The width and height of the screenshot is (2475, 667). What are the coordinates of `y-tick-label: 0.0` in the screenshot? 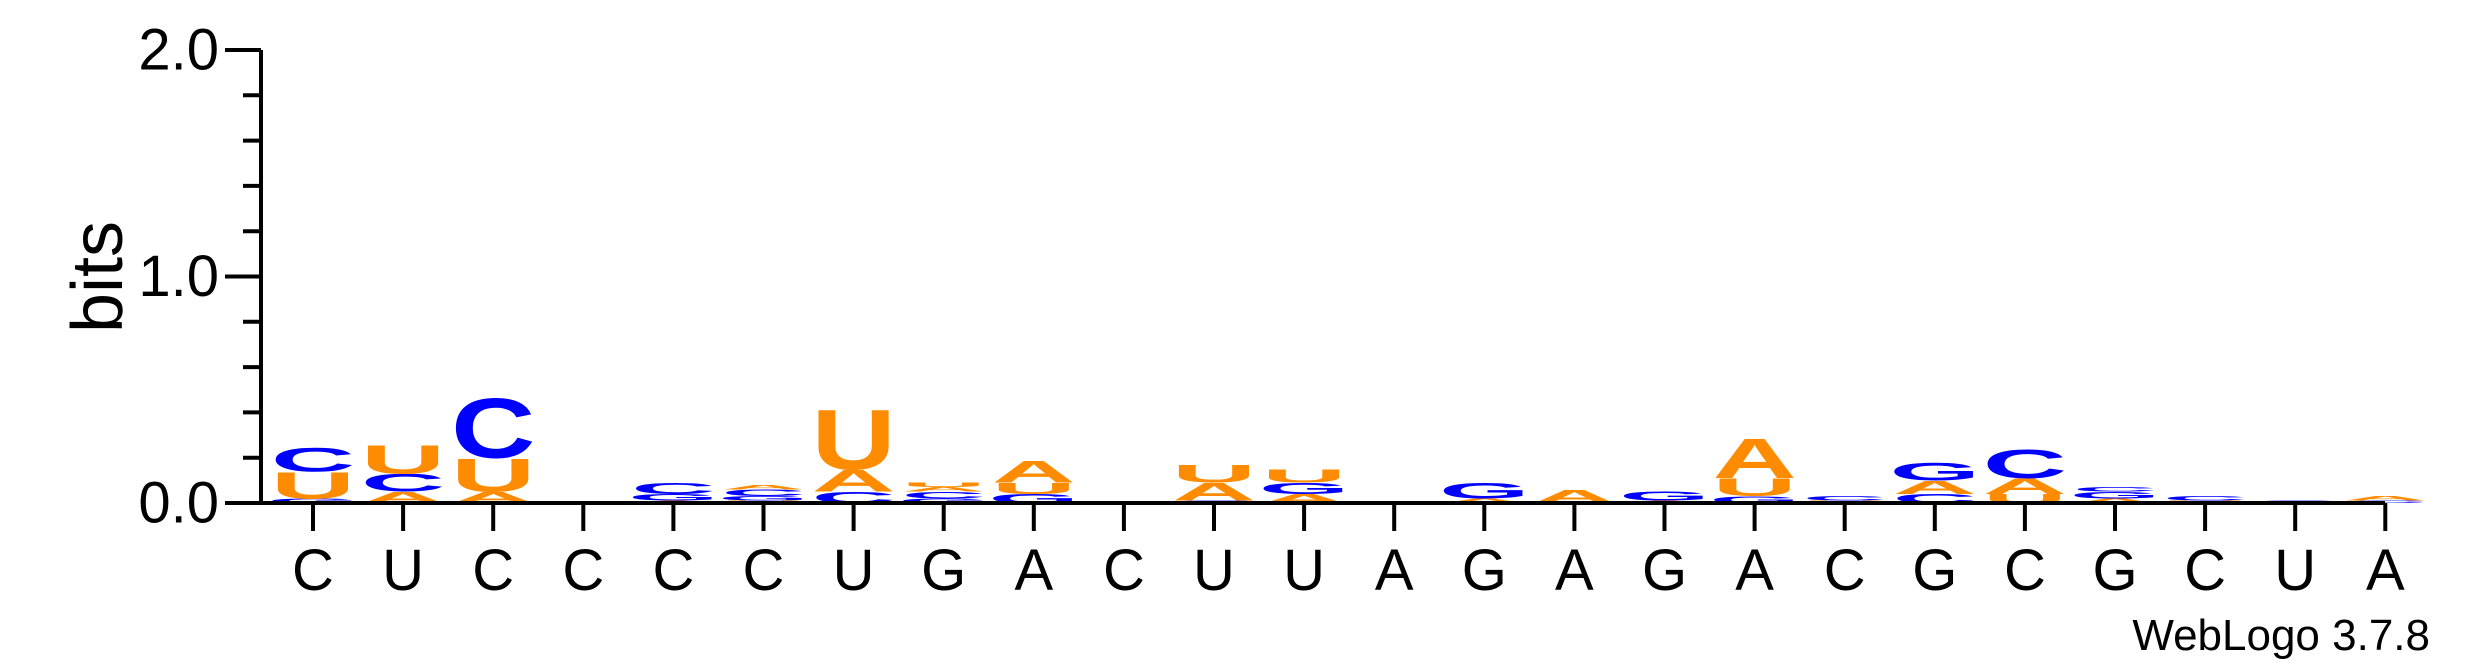 It's located at (178, 503).